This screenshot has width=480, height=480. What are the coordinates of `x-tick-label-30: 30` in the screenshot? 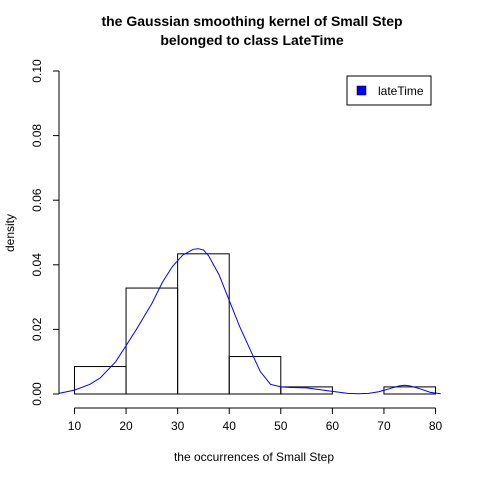 It's located at (178, 426).